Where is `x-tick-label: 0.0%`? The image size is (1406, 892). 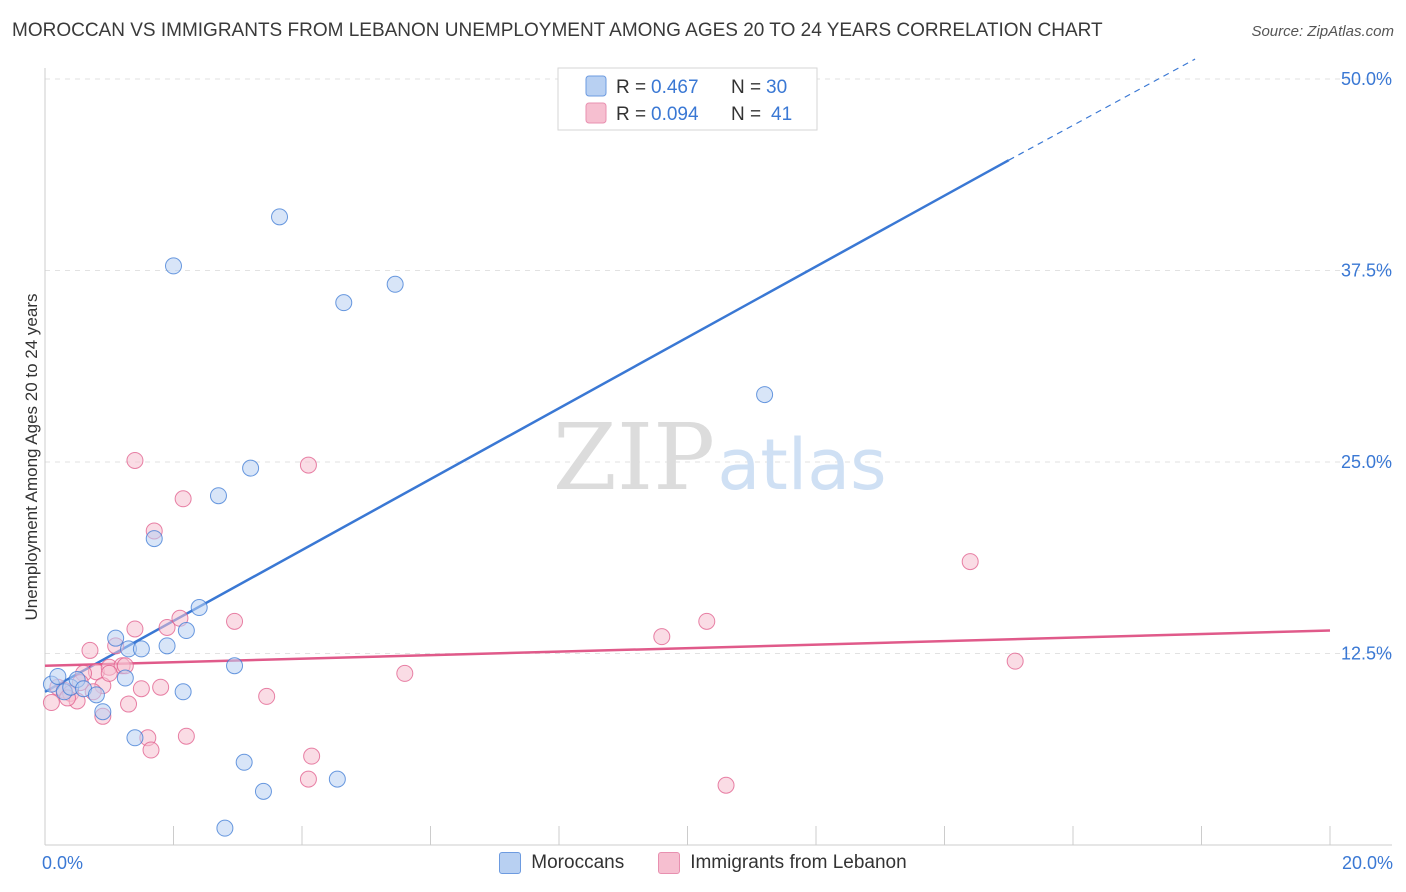
x-tick-label: 0.0% is located at coordinates (62, 863).